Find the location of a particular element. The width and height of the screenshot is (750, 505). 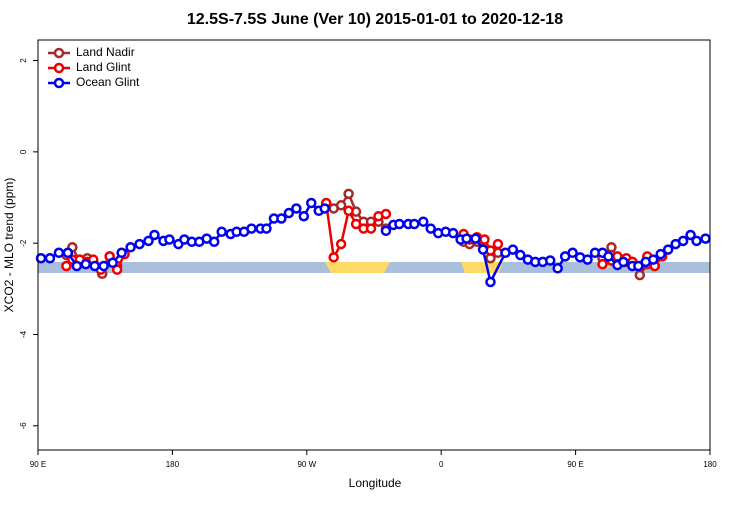

legend-label: Ocean Glint is located at coordinates (108, 82).